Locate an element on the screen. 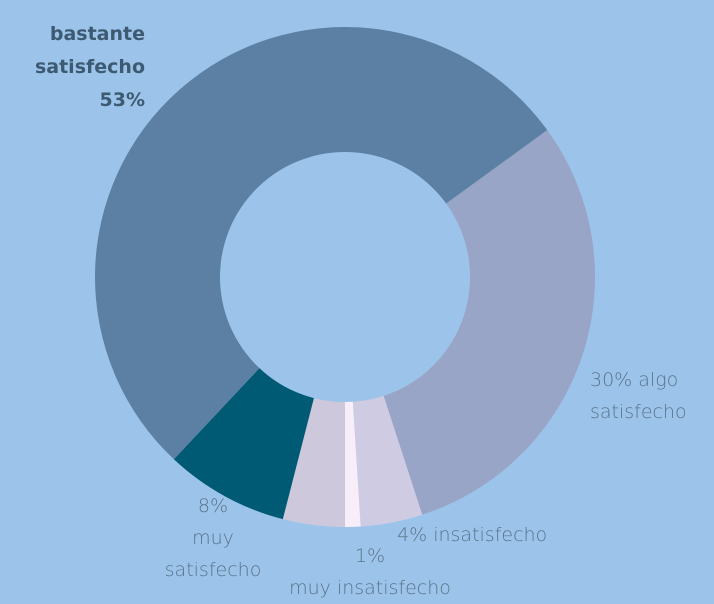  slice-label: 8% muy satisfecho is located at coordinates (213, 538).